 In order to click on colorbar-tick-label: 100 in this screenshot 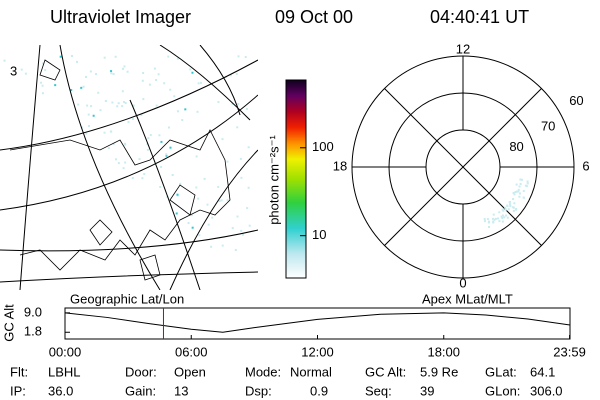, I will do `click(323, 146)`.